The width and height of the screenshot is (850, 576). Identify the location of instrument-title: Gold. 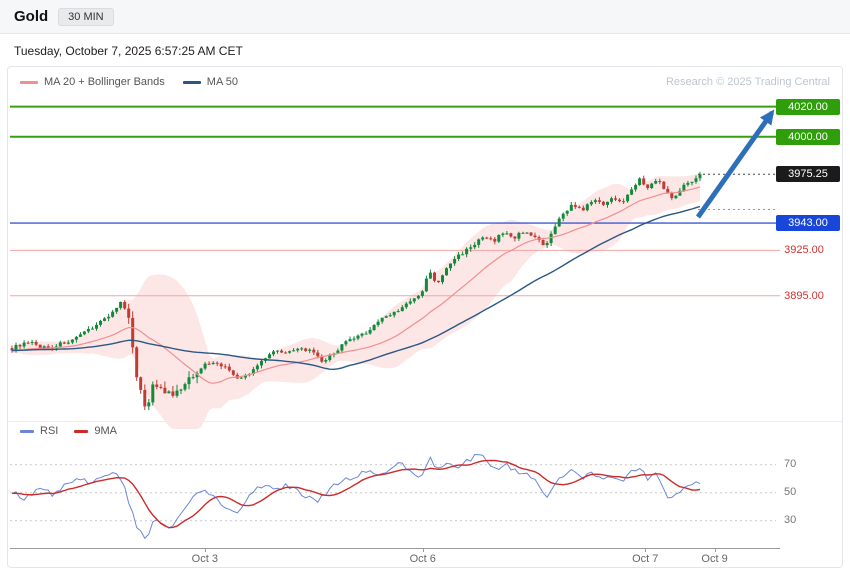
(31, 16).